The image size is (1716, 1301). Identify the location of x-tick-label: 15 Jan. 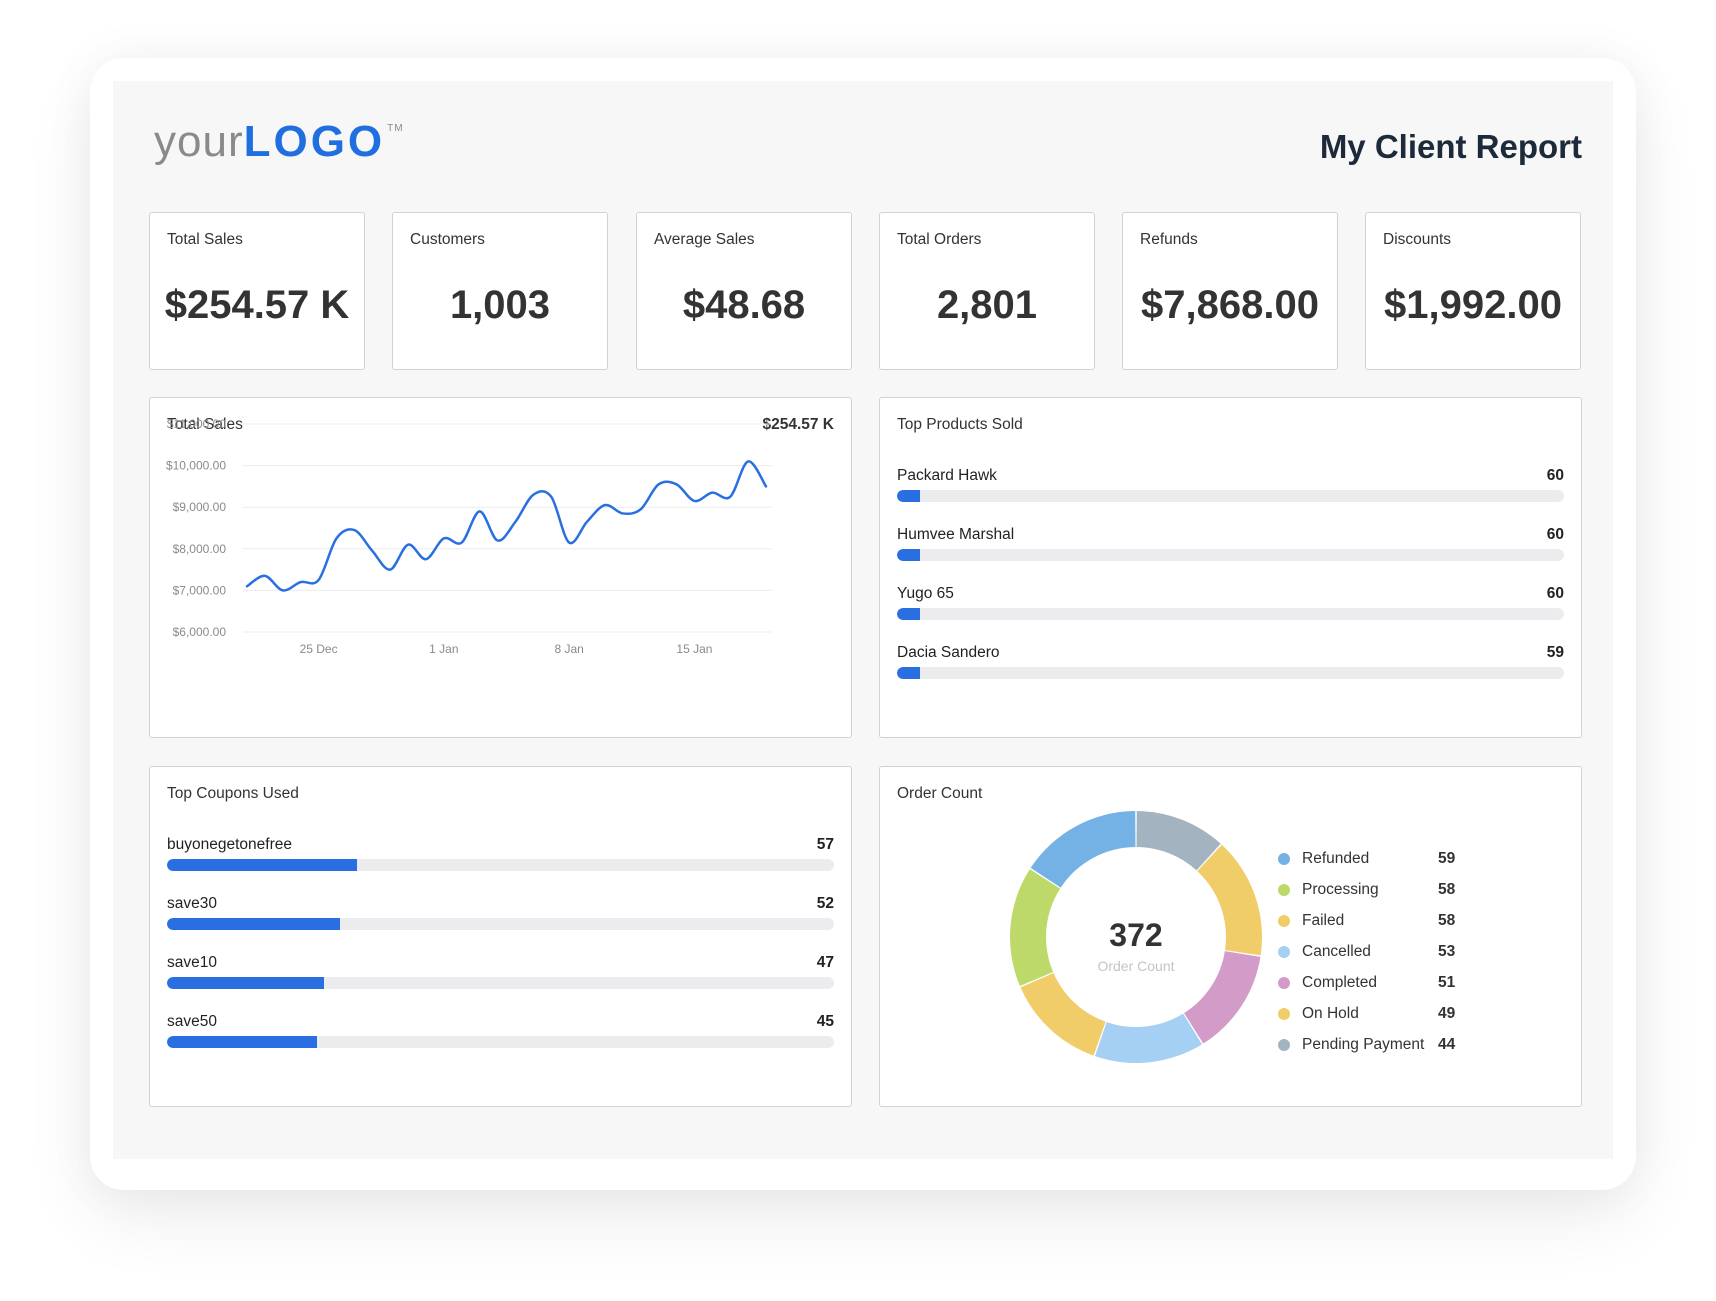
(694, 649).